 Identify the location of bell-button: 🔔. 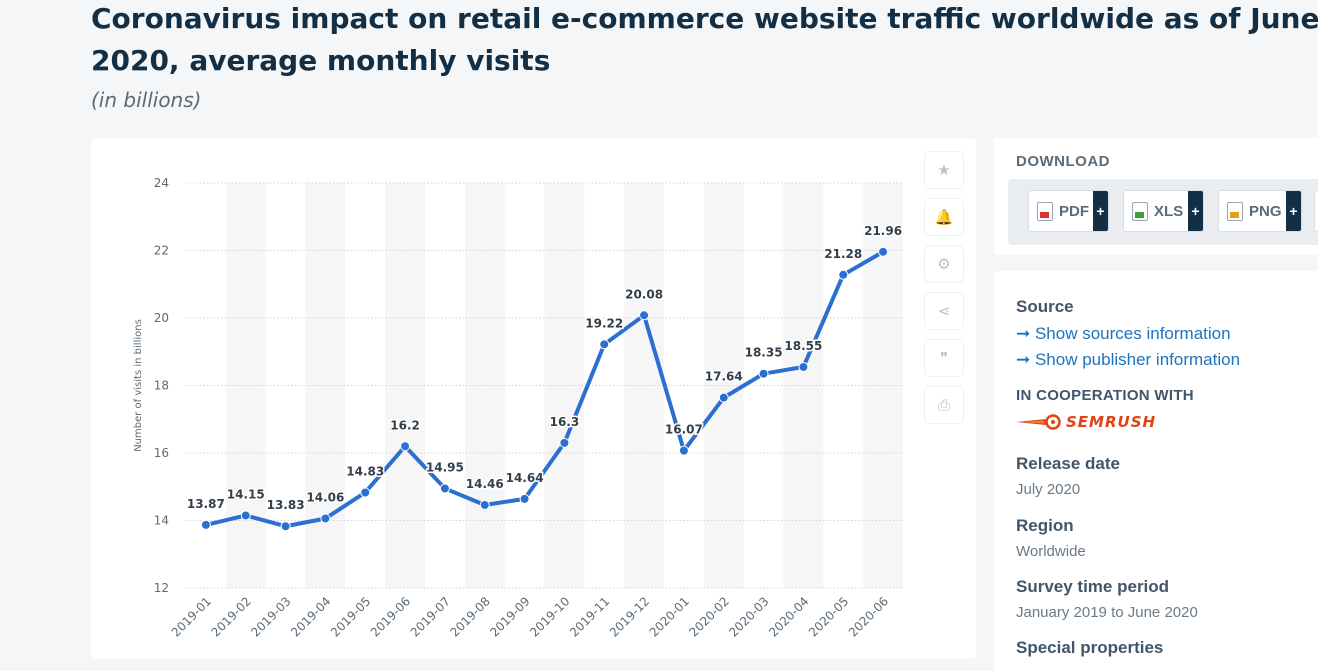
(944, 217).